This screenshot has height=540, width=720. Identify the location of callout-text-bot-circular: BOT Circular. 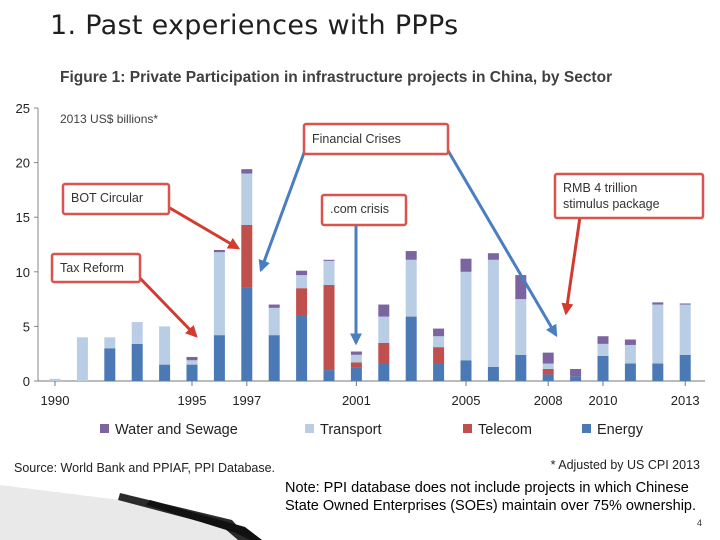
(107, 198).